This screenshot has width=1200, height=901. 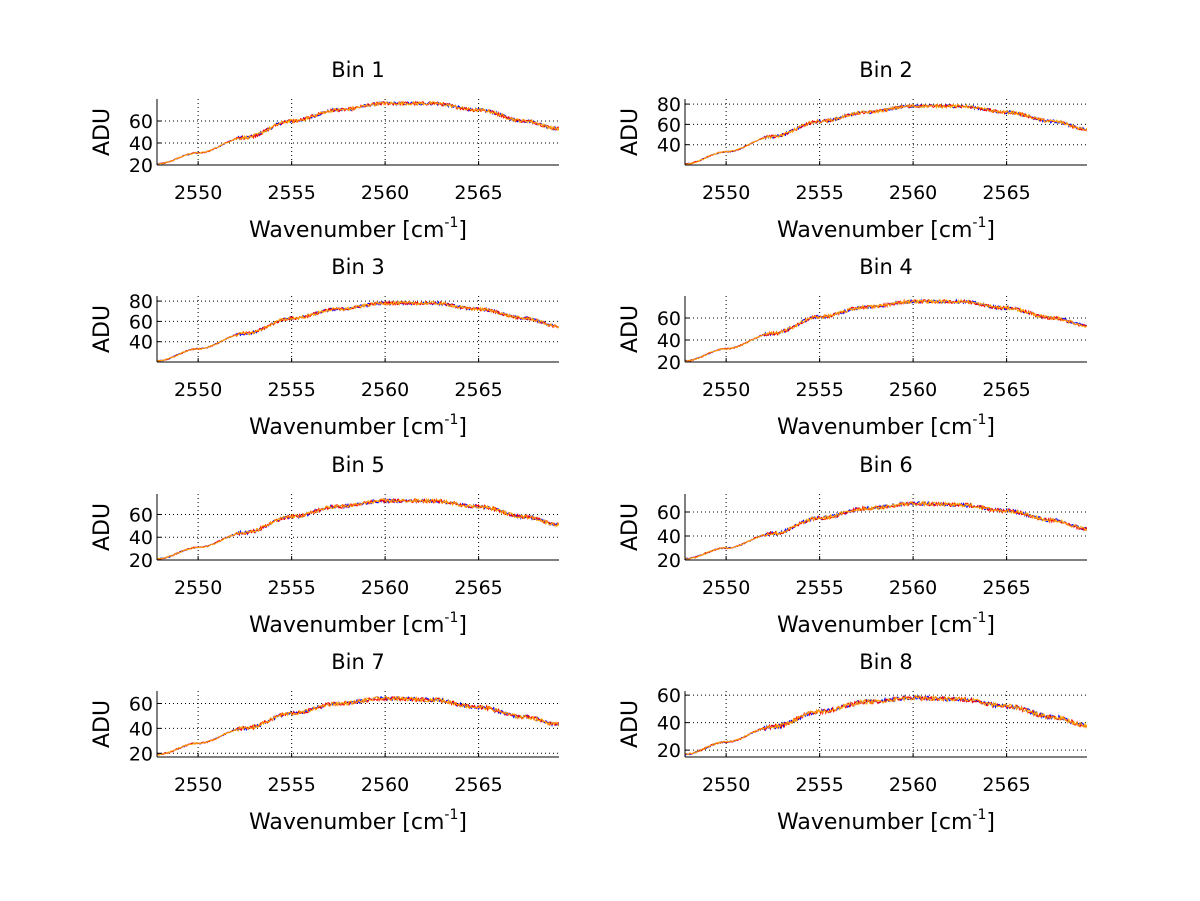 What do you see at coordinates (886, 70) in the screenshot?
I see `panel-title: Bin 2` at bounding box center [886, 70].